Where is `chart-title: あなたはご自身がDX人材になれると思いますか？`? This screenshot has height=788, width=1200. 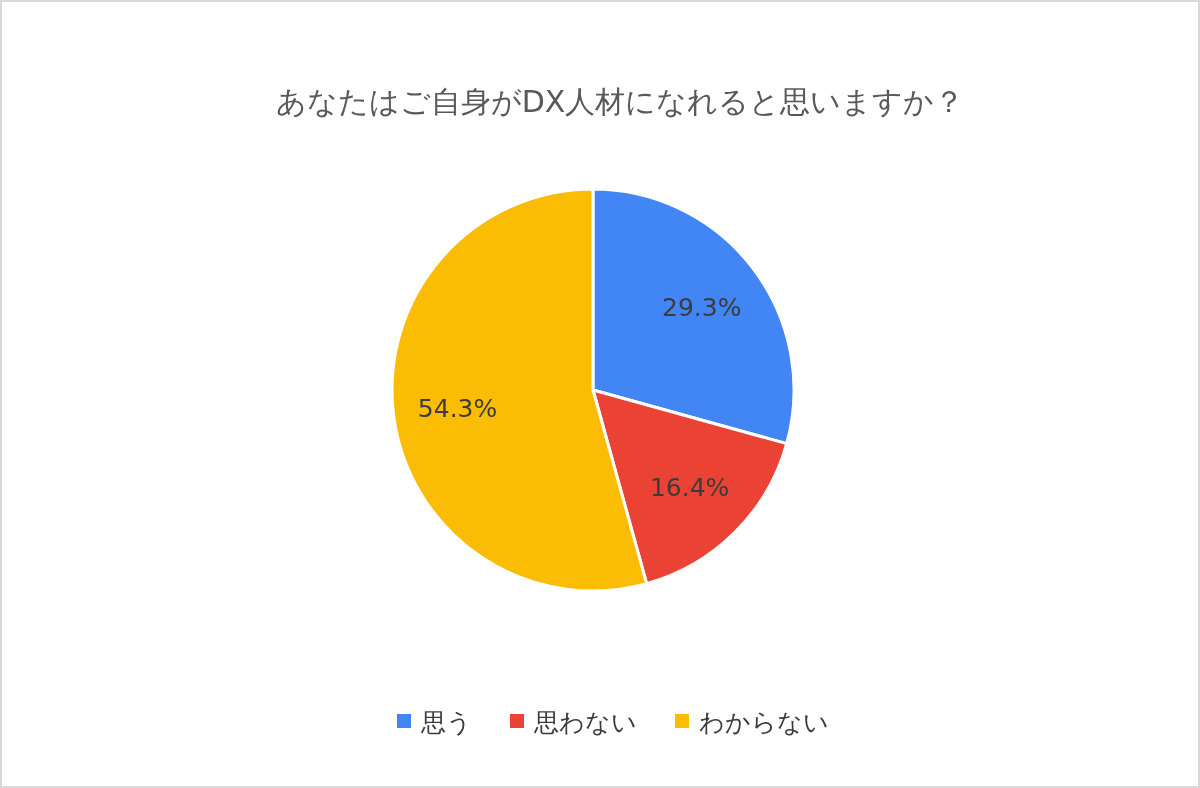 chart-title: あなたはご自身がDX人材になれると思いますか？ is located at coordinates (620, 101).